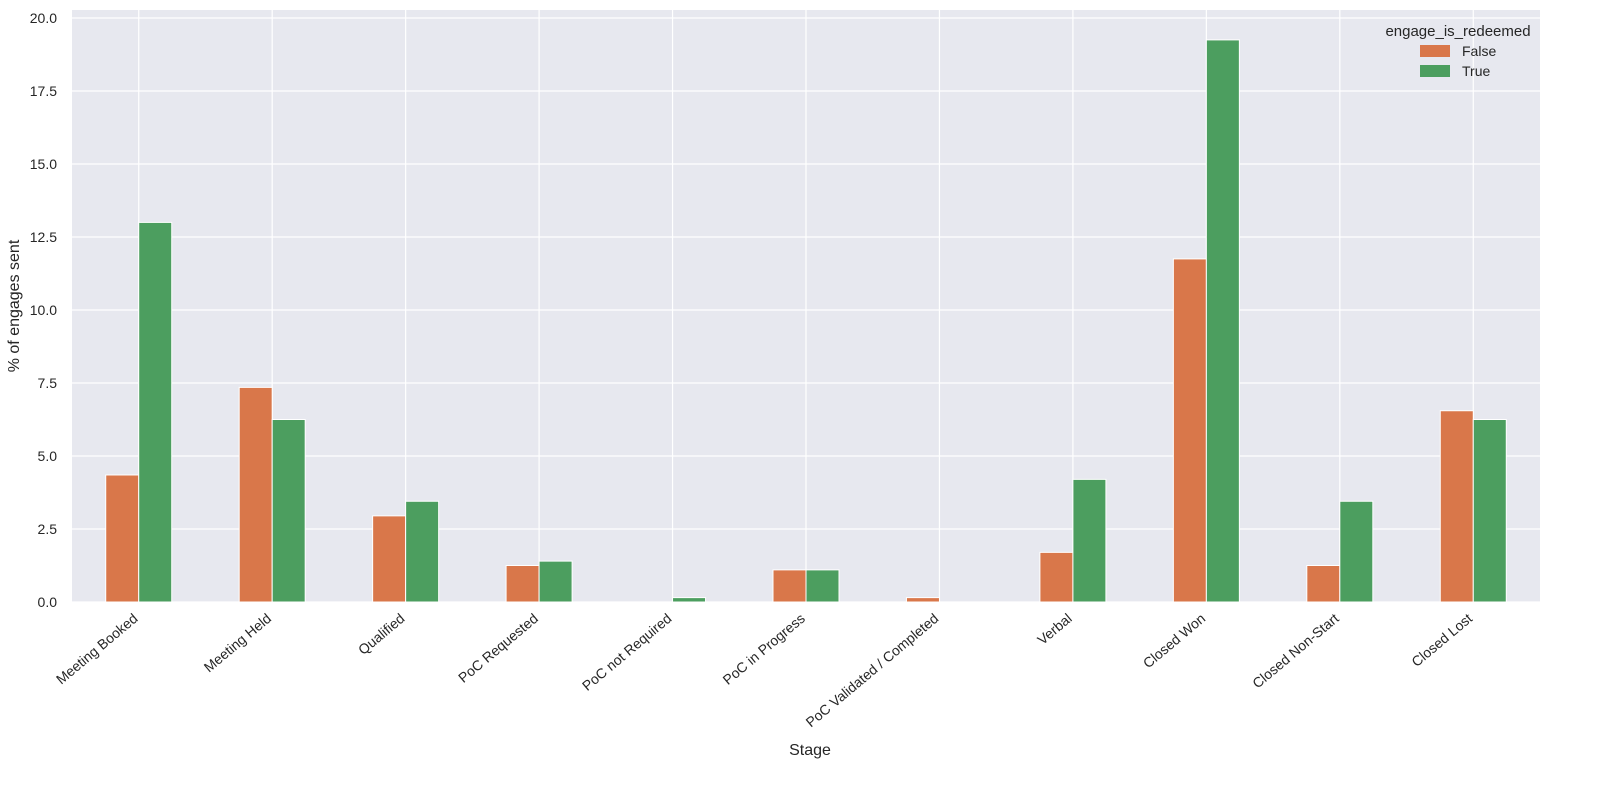 Image resolution: width=1612 pixels, height=787 pixels. What do you see at coordinates (43, 91) in the screenshot?
I see `y-tick-label: 17.5` at bounding box center [43, 91].